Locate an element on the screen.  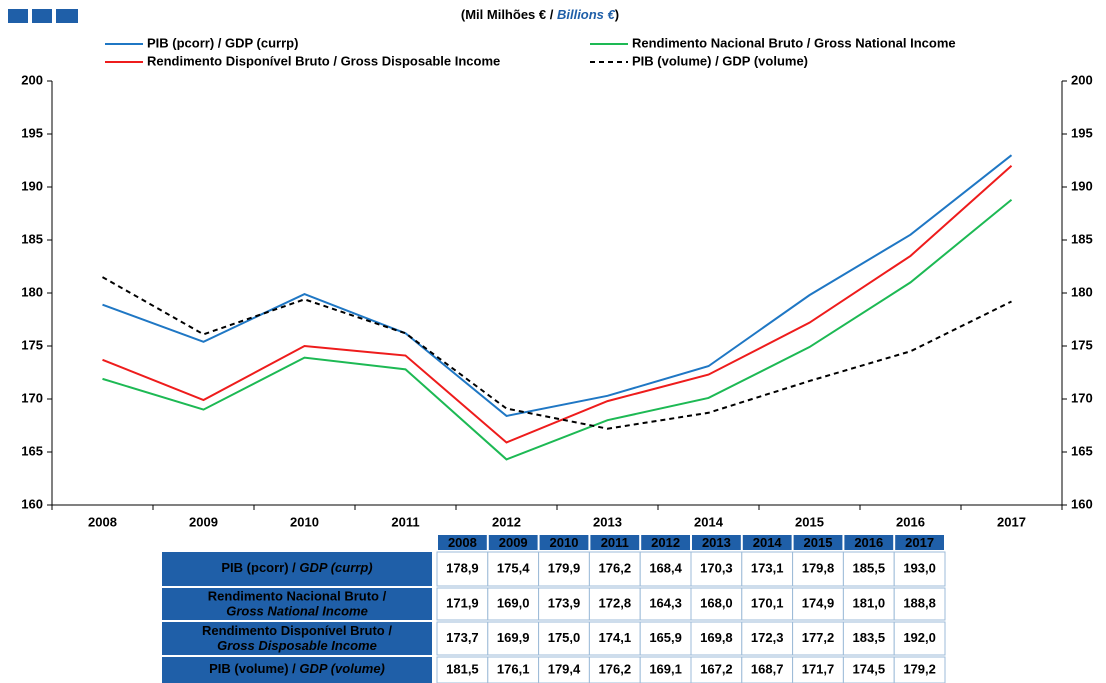
legend-label: PIB (volume) / GDP (volume) is located at coordinates (720, 60).